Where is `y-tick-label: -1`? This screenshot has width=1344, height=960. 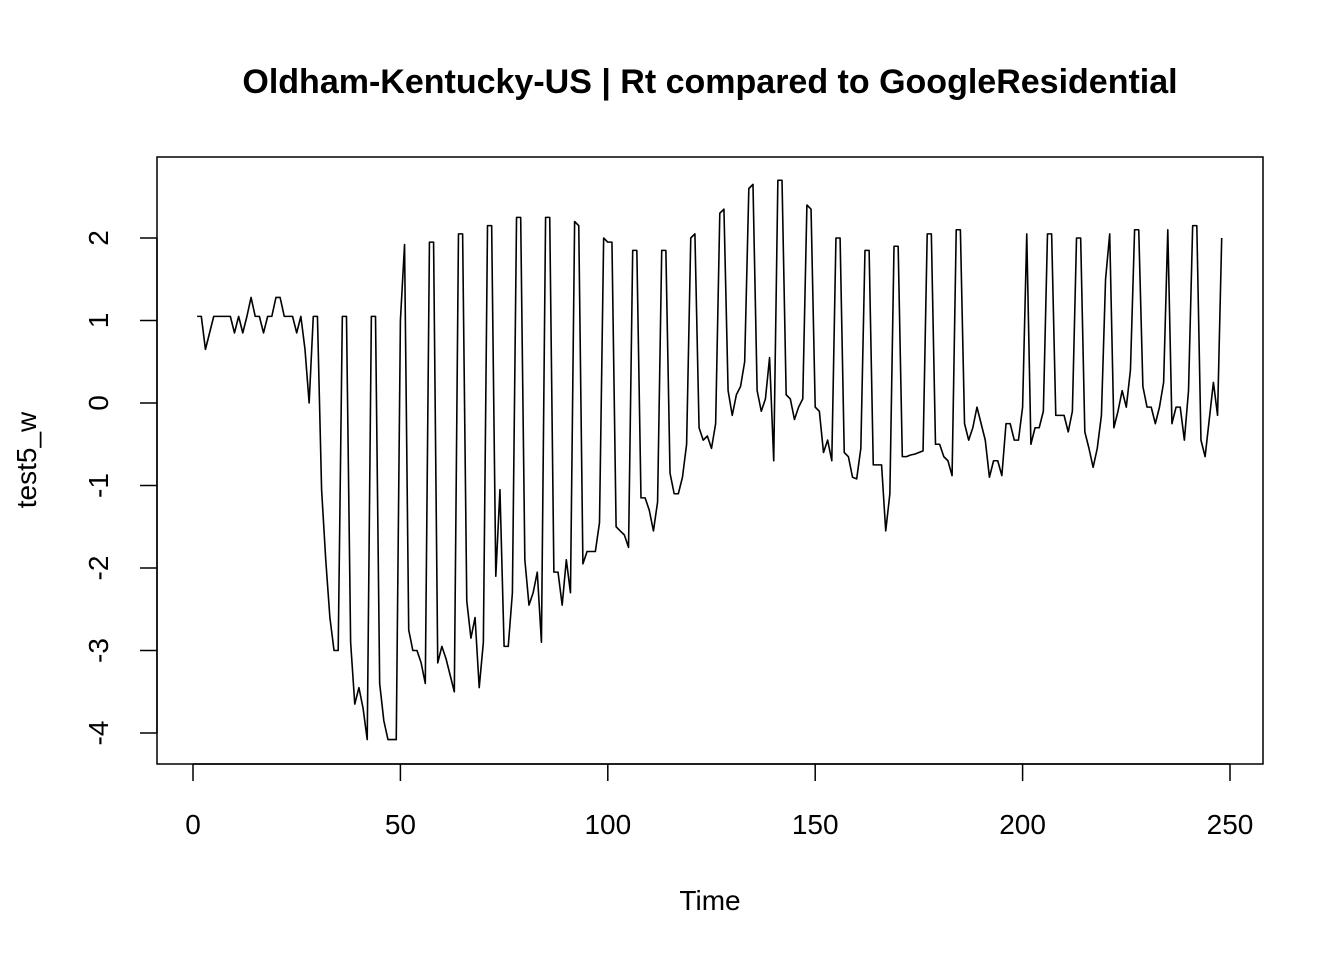
y-tick-label: -1 is located at coordinates (98, 485).